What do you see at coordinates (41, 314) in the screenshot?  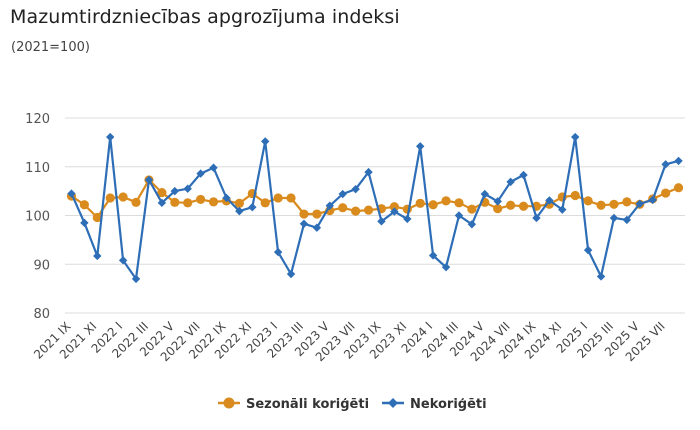 I see `y-tick-label: 80` at bounding box center [41, 314].